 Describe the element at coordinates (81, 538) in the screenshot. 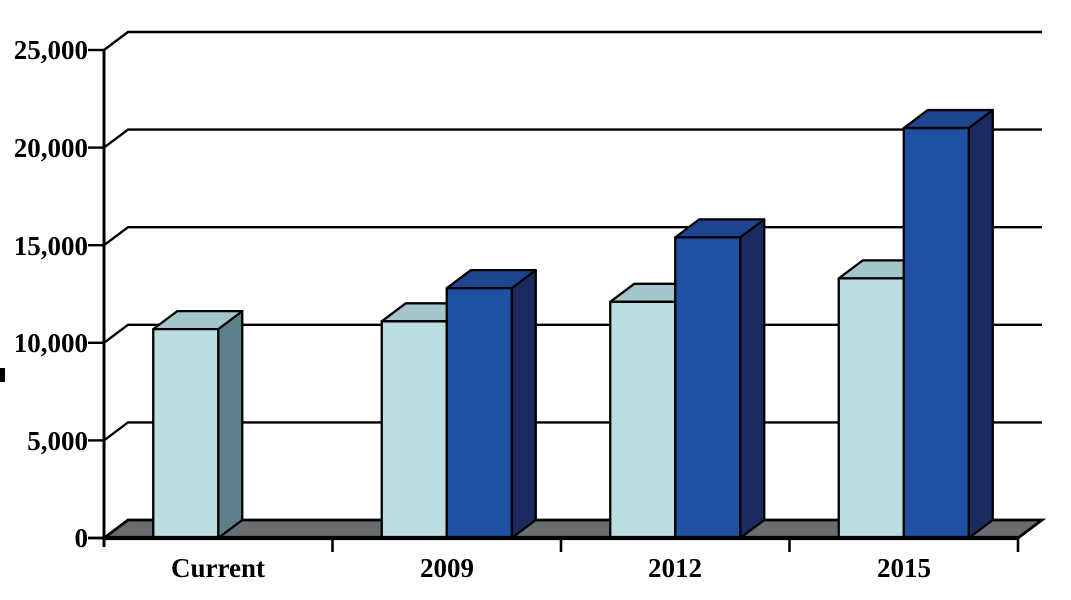

I see `y-tick-label: 0` at that location.